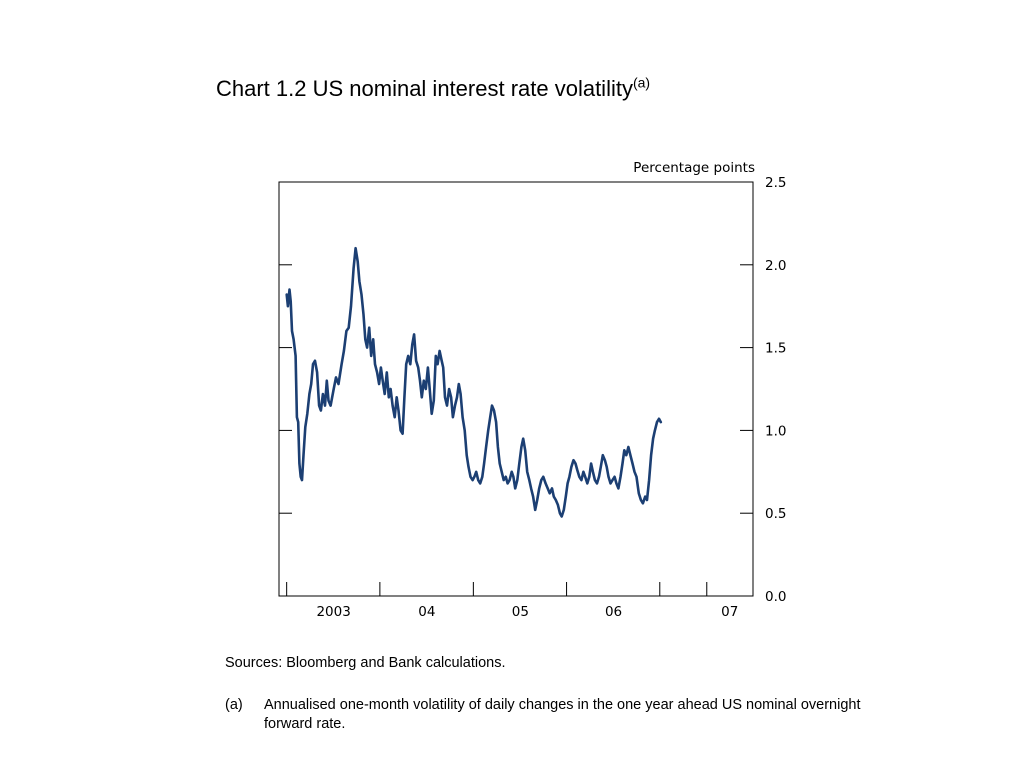  I want to click on x-axis: 2003 04 05 06 07, so click(512, 601).